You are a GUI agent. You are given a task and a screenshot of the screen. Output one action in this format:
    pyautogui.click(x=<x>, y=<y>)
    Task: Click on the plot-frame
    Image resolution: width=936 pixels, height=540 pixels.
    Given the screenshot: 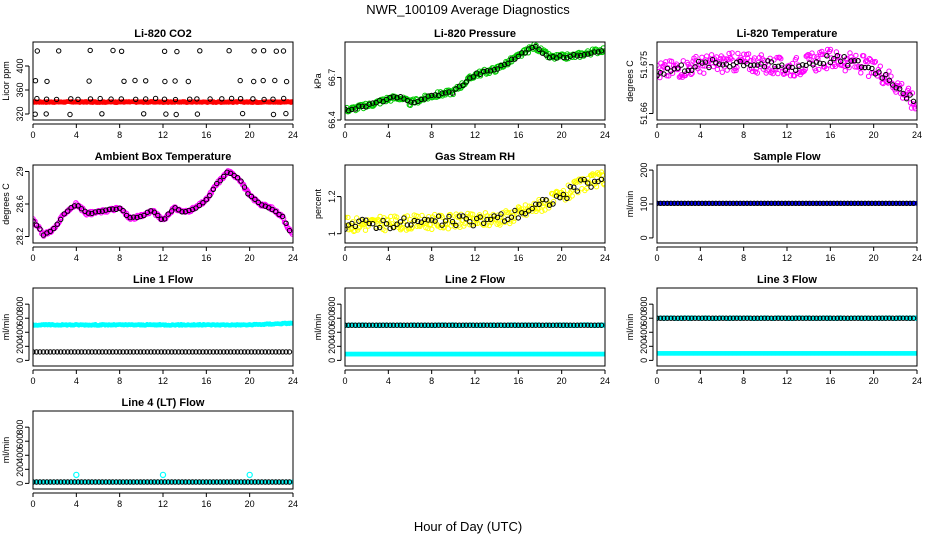 What is the action you would take?
    pyautogui.click(x=787, y=327)
    